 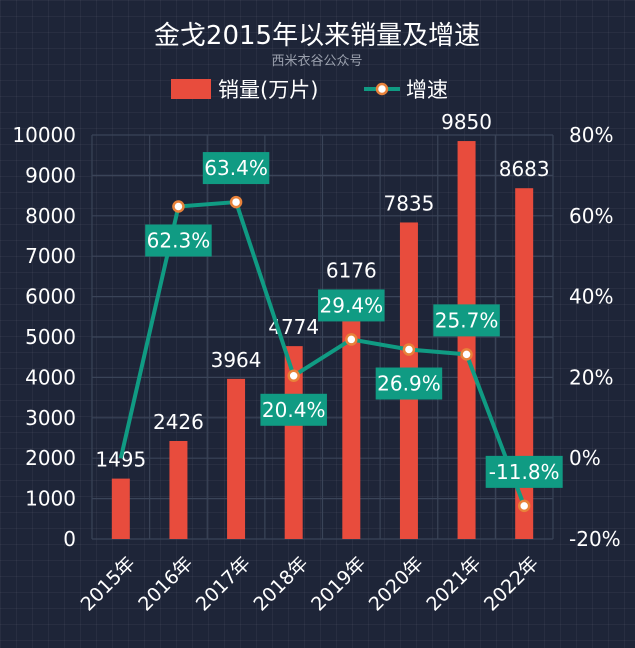 What do you see at coordinates (595, 337) in the screenshot?
I see `y-axis-right: -20% 0% 20% 40% 60% 80%` at bounding box center [595, 337].